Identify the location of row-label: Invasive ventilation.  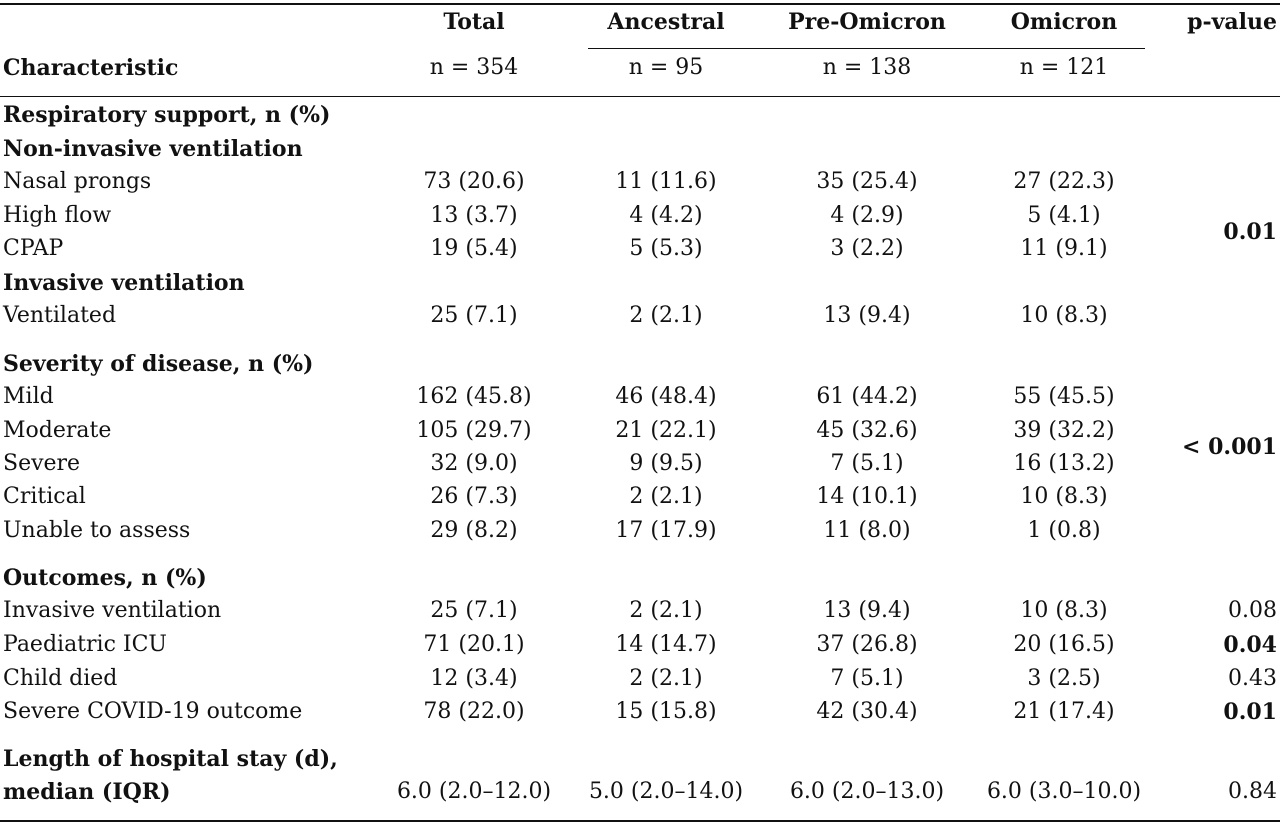
(112, 610).